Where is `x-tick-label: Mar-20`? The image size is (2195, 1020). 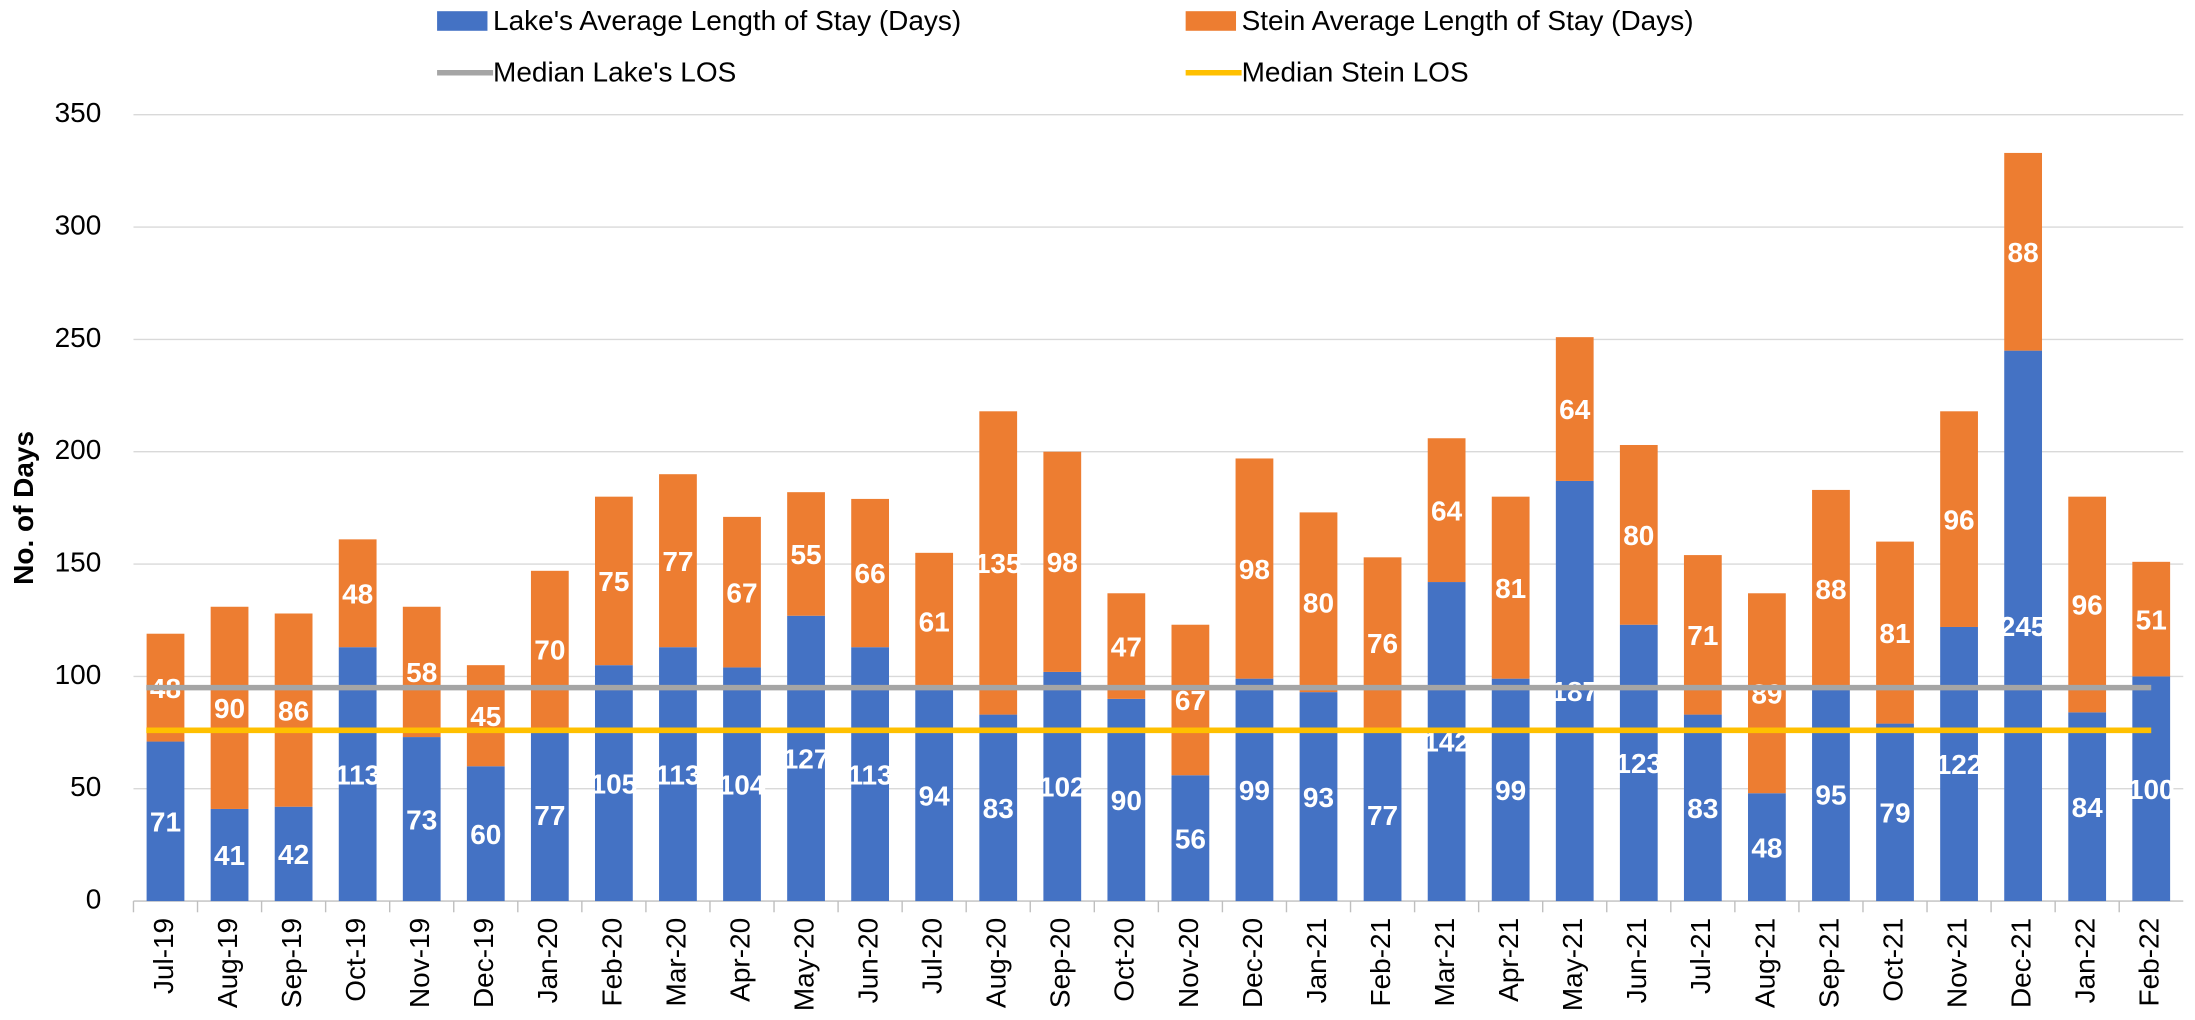 x-tick-label: Mar-20 is located at coordinates (675, 962).